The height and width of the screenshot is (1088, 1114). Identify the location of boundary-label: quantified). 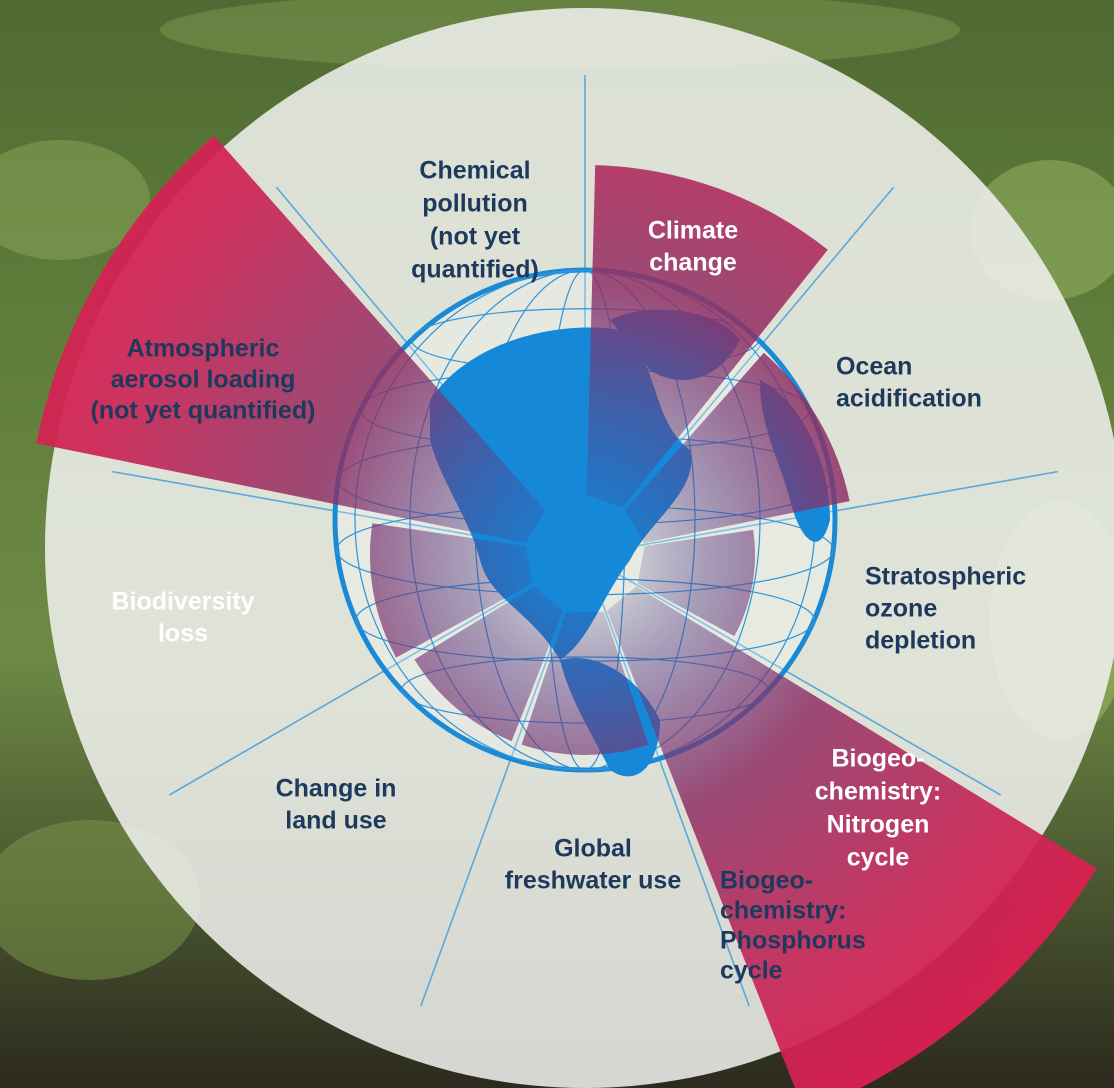
(475, 270).